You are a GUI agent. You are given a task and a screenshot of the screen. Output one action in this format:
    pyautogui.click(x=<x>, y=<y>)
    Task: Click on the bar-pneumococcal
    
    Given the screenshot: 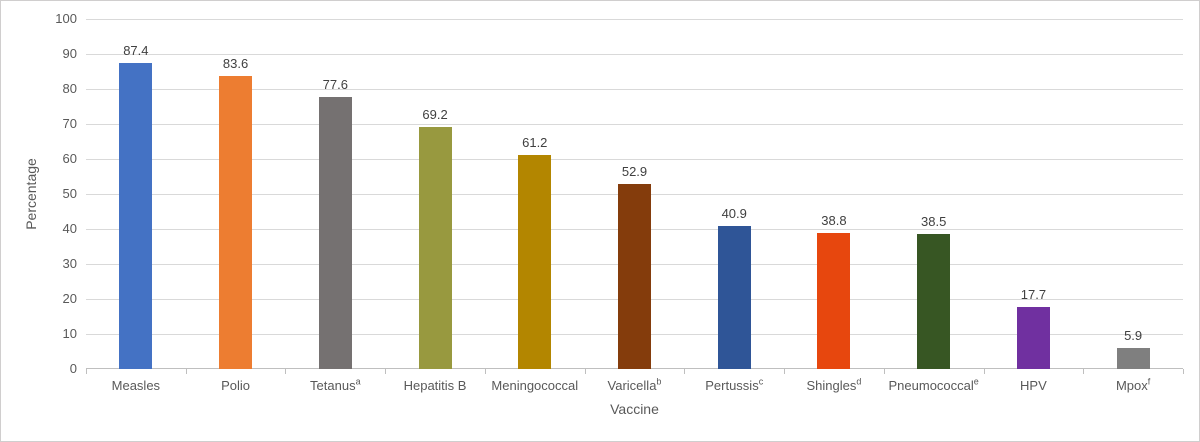 What is the action you would take?
    pyautogui.click(x=934, y=301)
    